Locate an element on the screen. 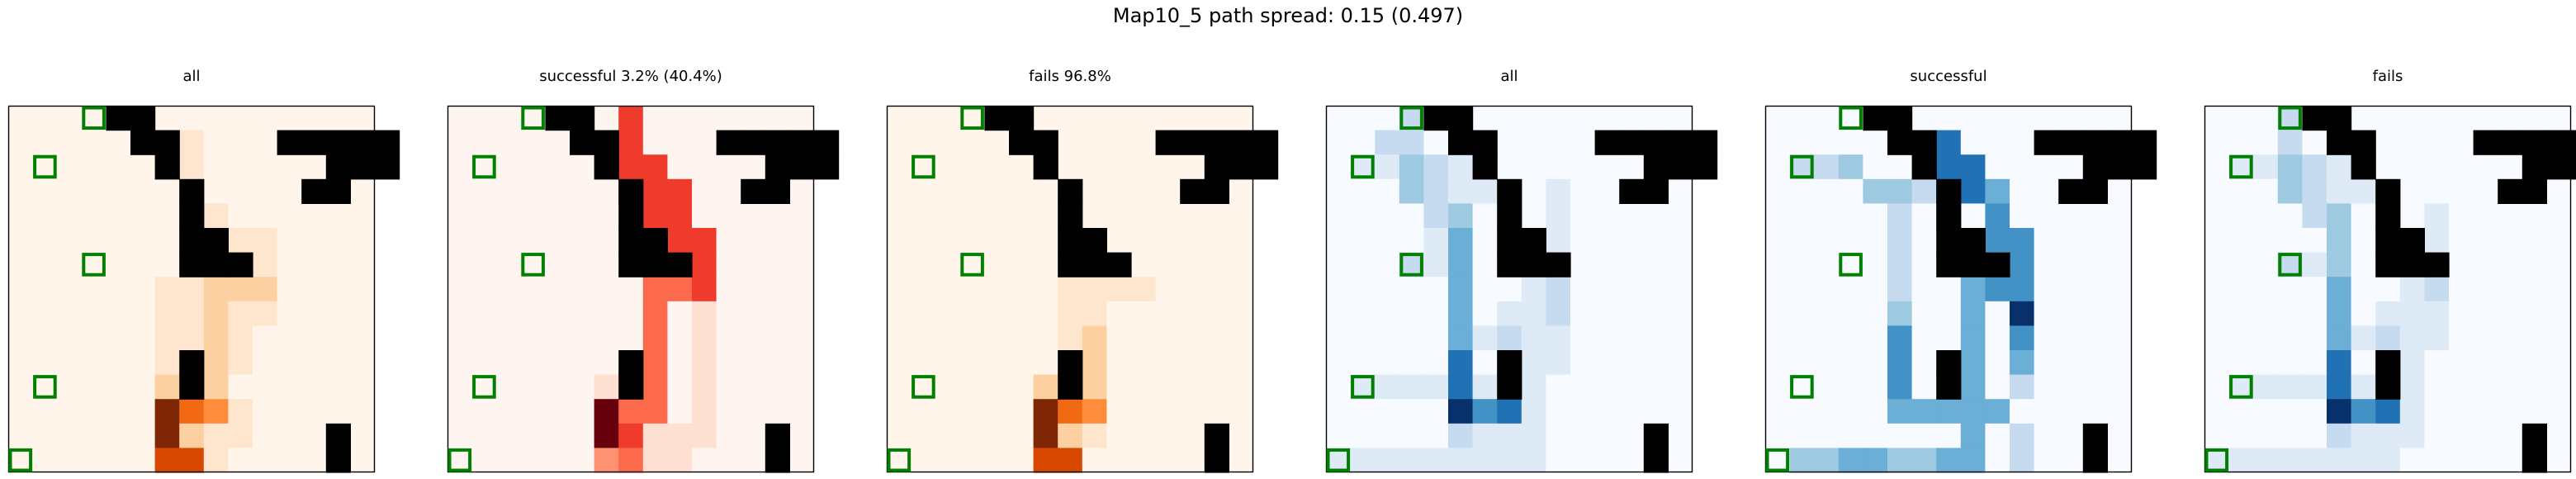  axes-frame is located at coordinates (1070, 289).